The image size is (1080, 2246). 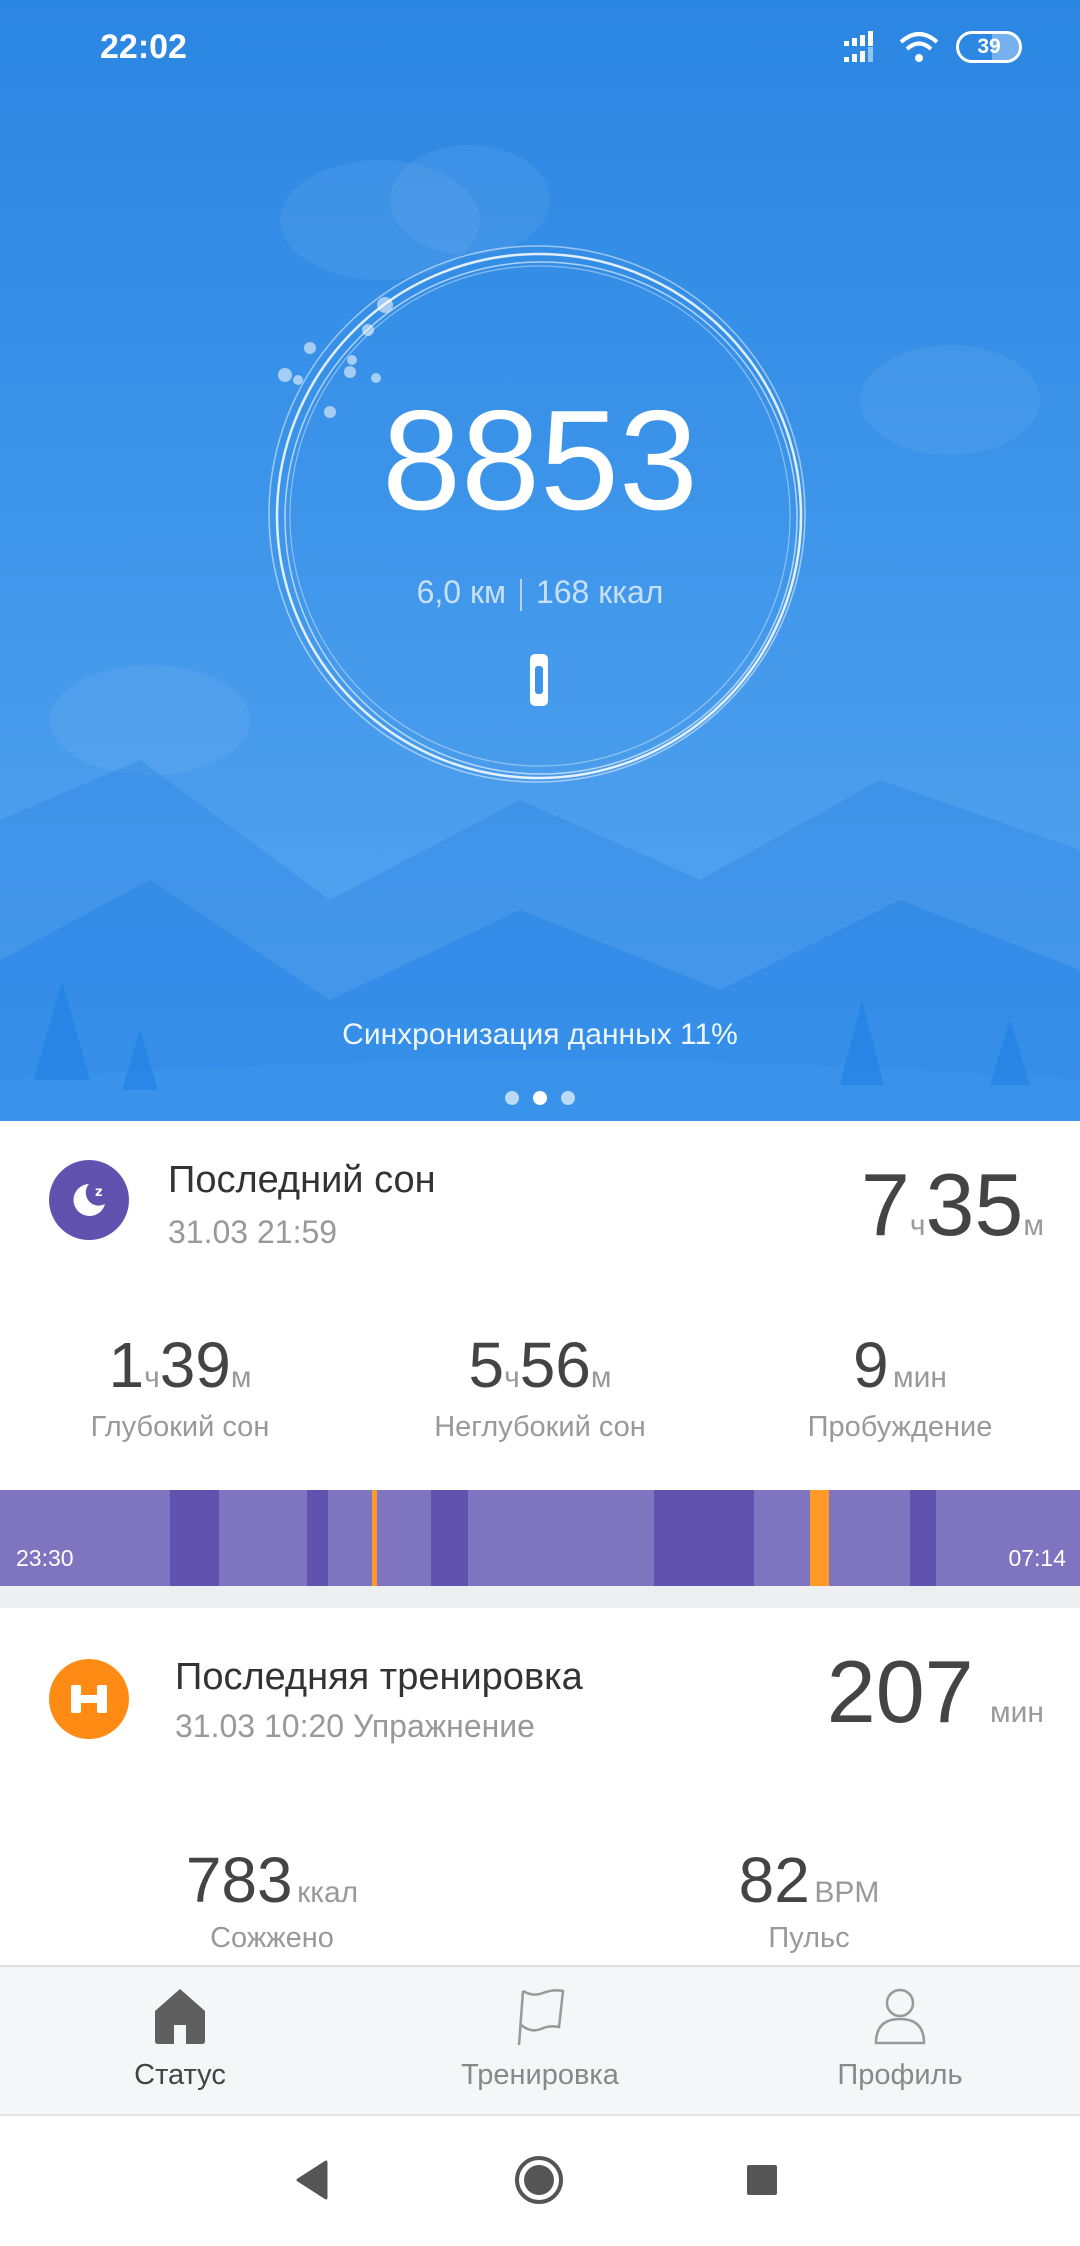 I want to click on label: Глубокий сон, so click(x=180, y=1427).